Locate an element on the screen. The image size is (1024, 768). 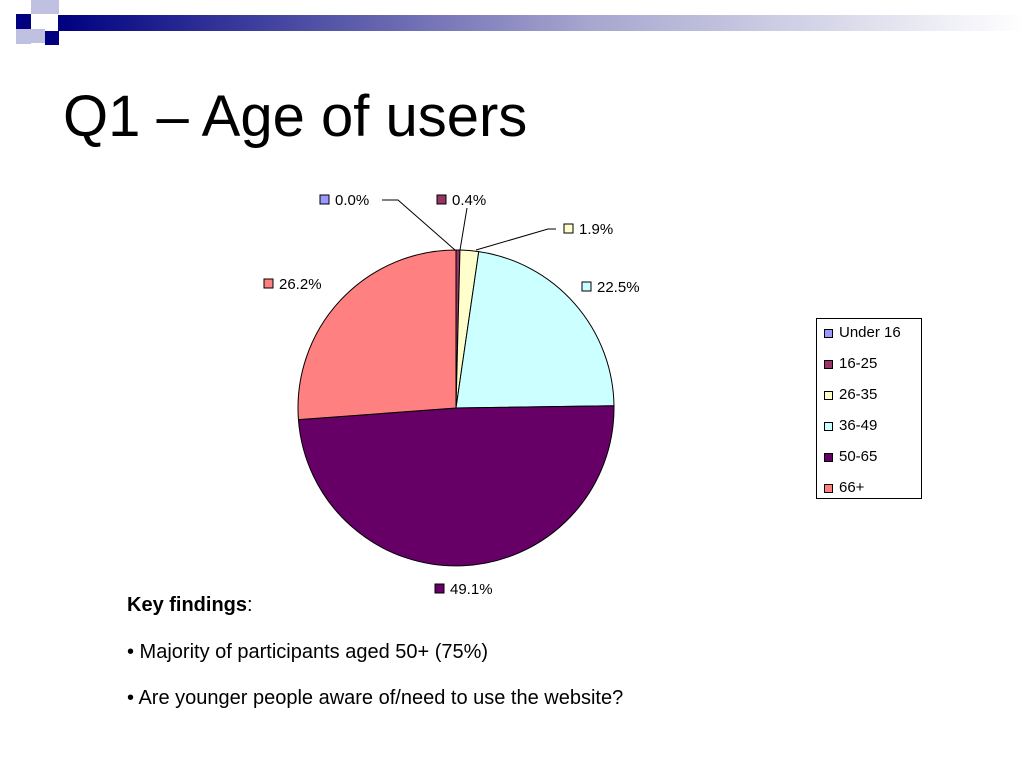
findings-heading: Key findings: is located at coordinates (190, 605).